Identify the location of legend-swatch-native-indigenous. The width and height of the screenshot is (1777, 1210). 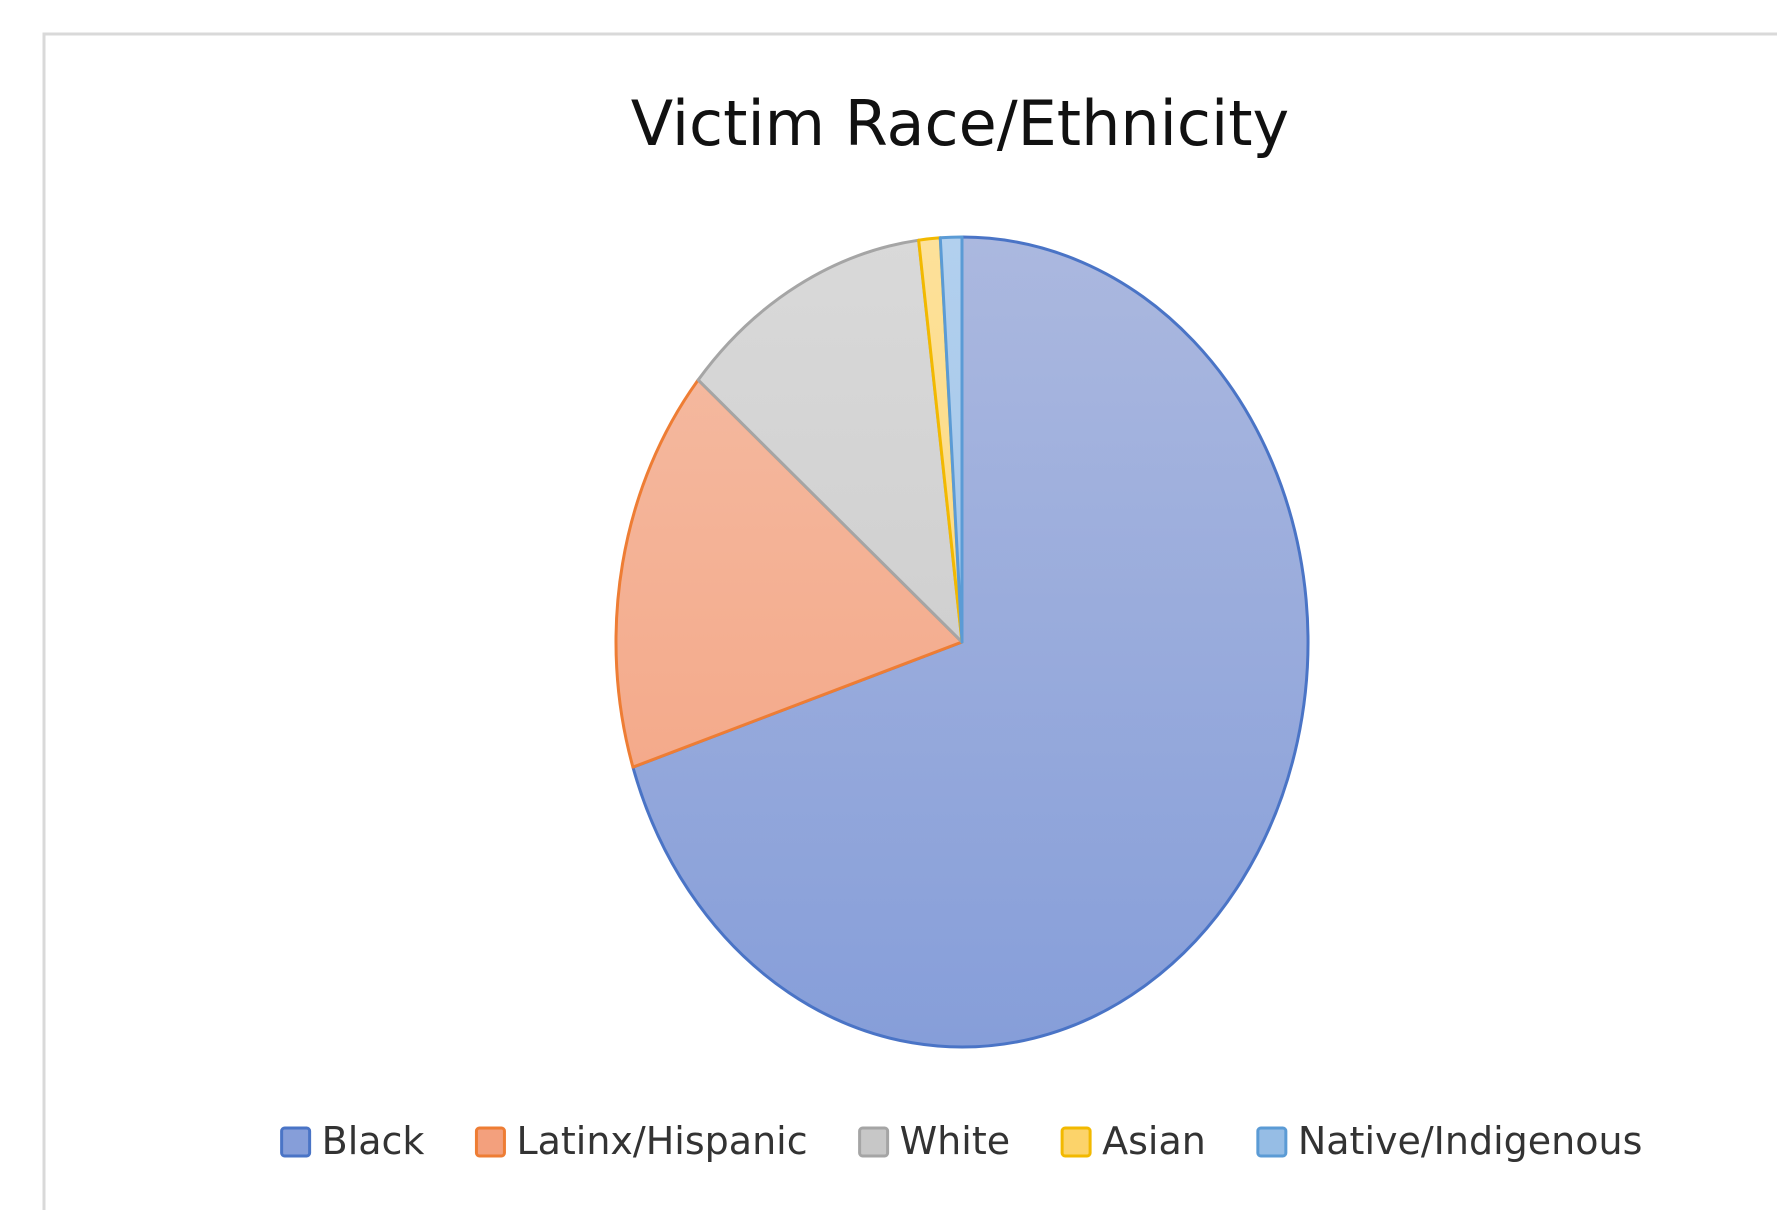
(1272, 1142).